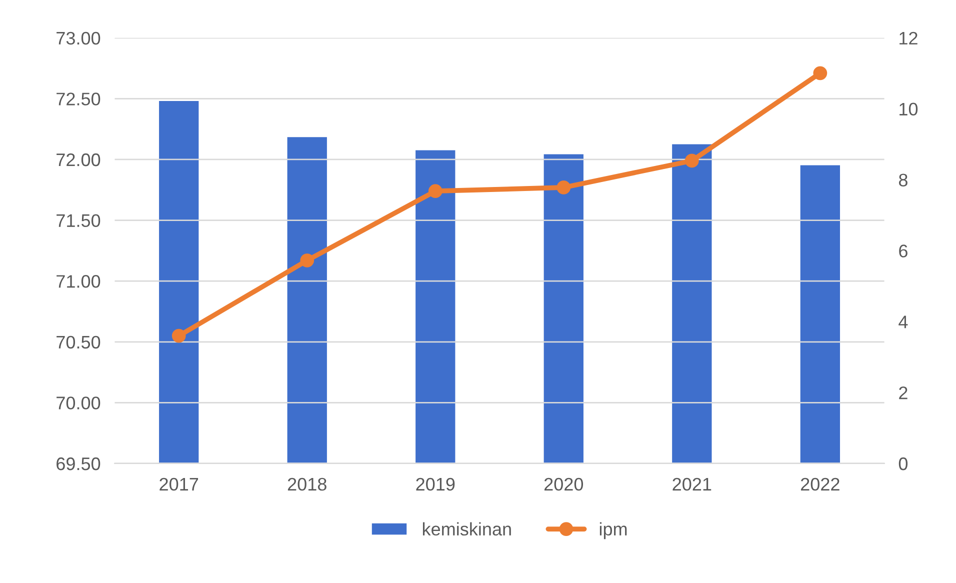 The image size is (956, 583). What do you see at coordinates (179, 484) in the screenshot?
I see `x-tick-label: 2017` at bounding box center [179, 484].